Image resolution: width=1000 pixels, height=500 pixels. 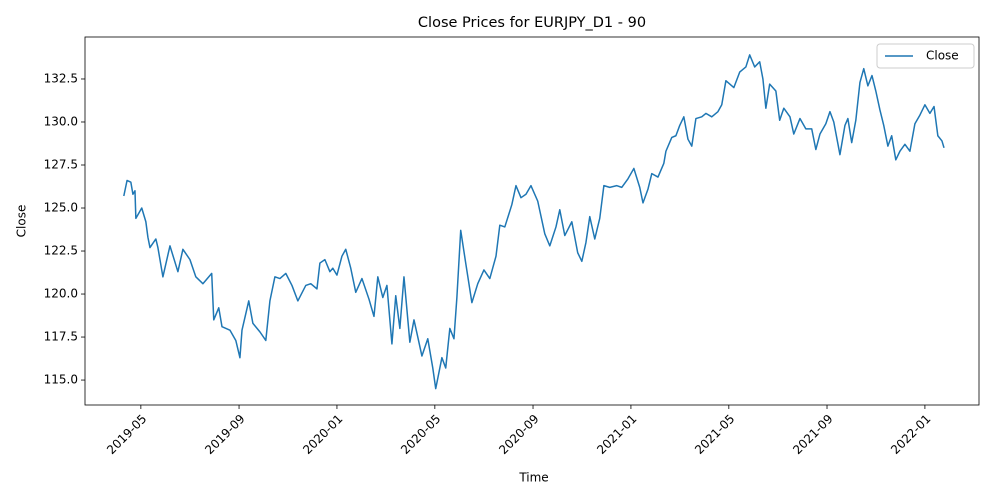 What do you see at coordinates (22, 221) in the screenshot?
I see `y-axis-label: Close` at bounding box center [22, 221].